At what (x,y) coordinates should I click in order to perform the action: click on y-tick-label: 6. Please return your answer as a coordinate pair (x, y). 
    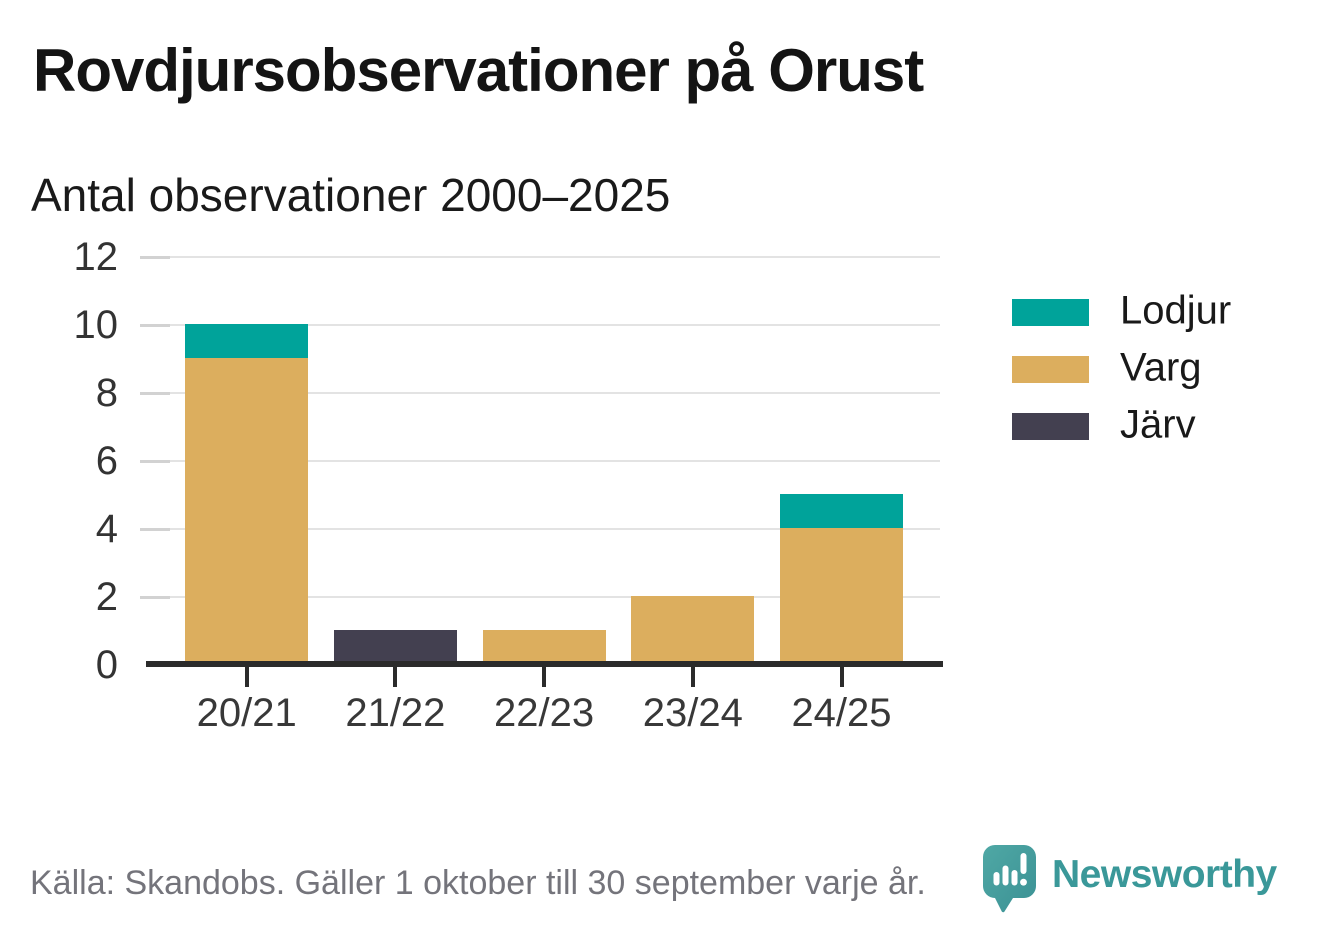
    Looking at the image, I should click on (106, 461).